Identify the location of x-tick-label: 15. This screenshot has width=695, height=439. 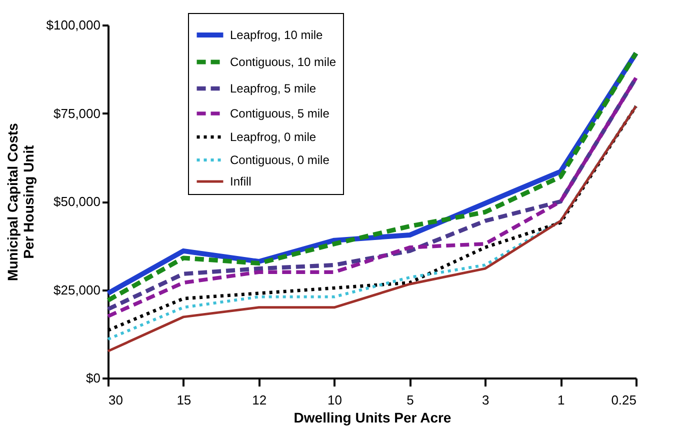
(184, 400).